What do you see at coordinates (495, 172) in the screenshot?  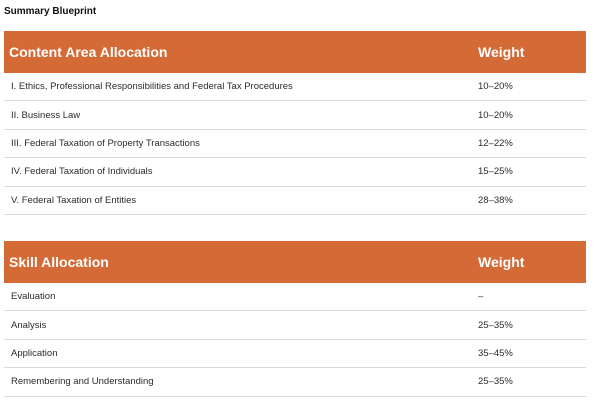 I see `weight-value: 15–25%` at bounding box center [495, 172].